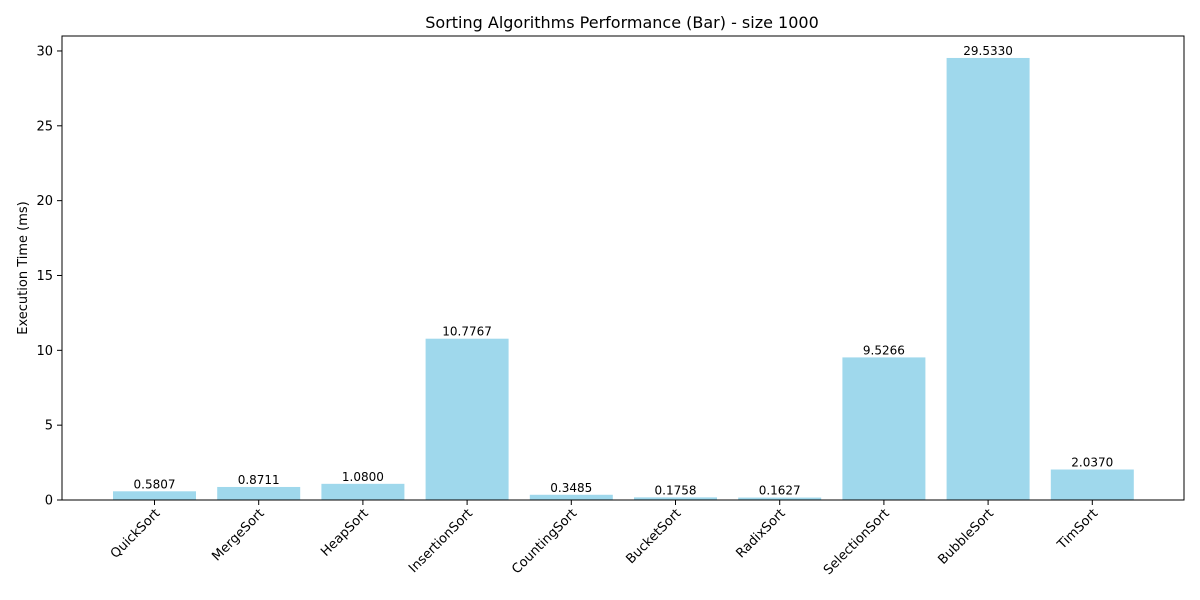 This screenshot has width=1200, height=600. What do you see at coordinates (154, 495) in the screenshot?
I see `bar-quicksort` at bounding box center [154, 495].